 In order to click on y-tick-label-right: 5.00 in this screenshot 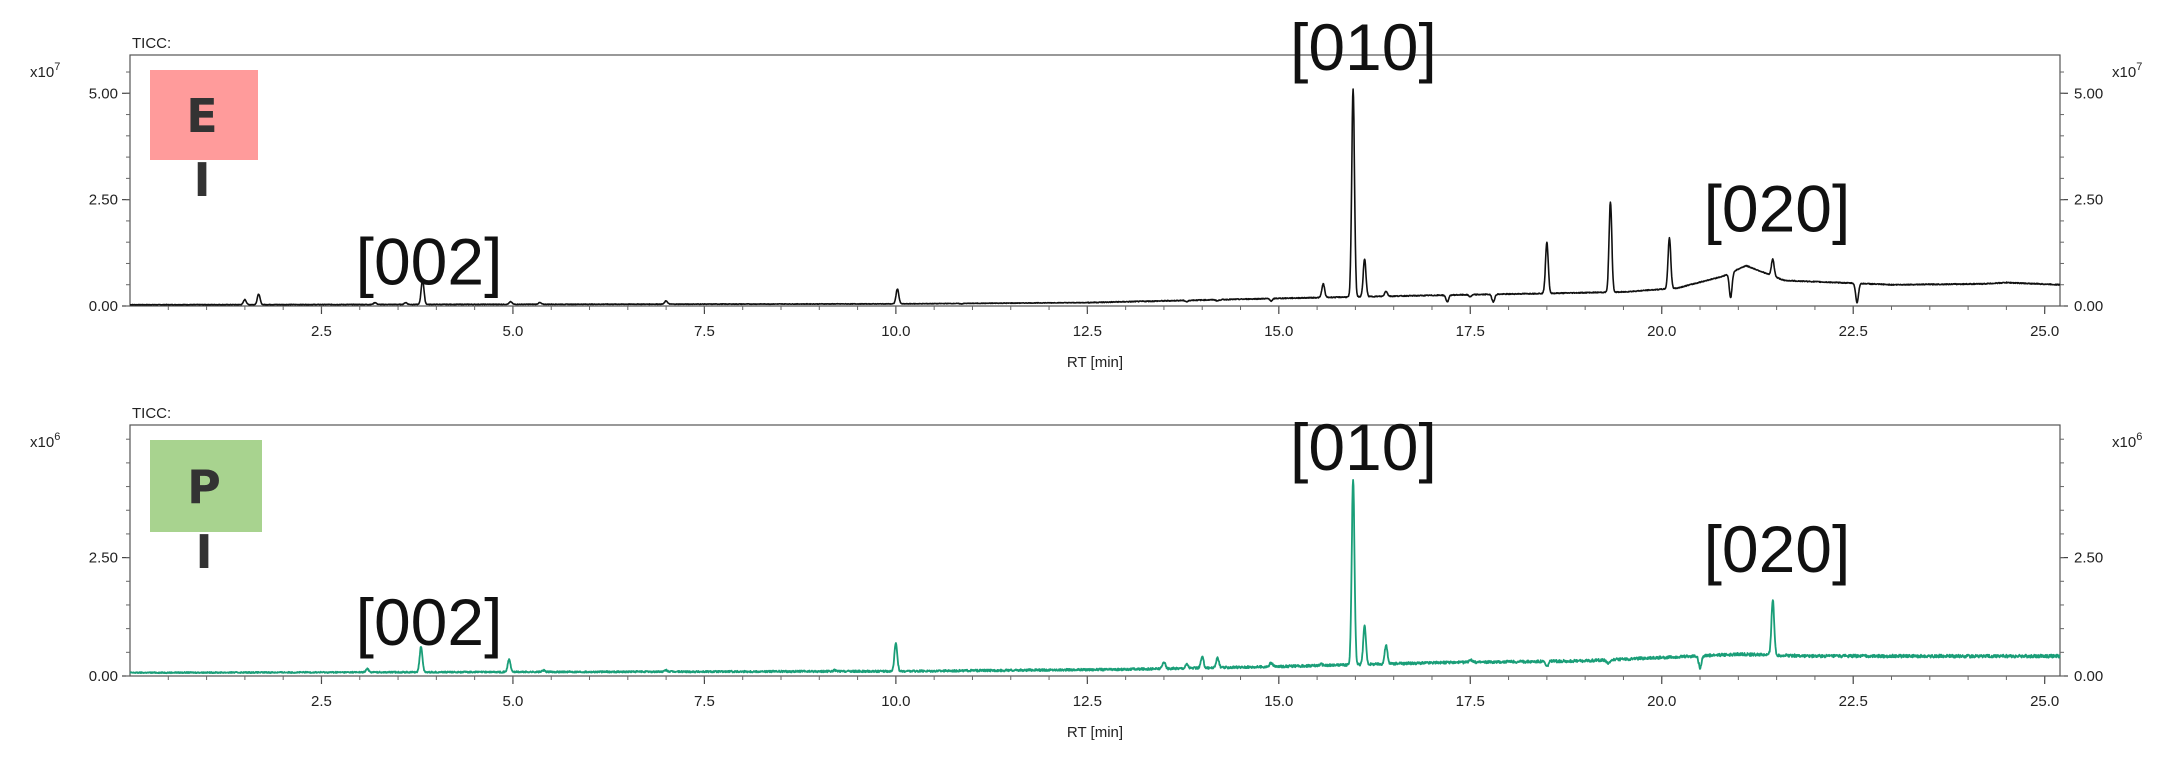, I will do `click(2088, 93)`.